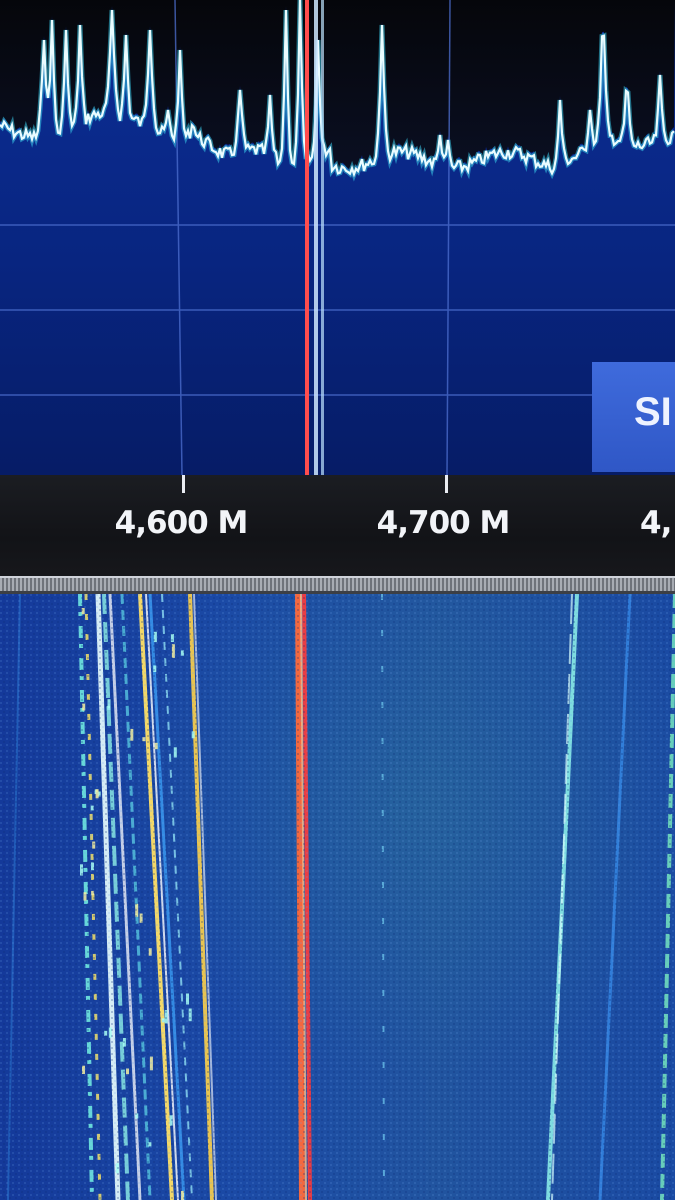 This screenshot has height=1200, width=675. What do you see at coordinates (656, 523) in the screenshot?
I see `axis-label-4800-partial: 4,` at bounding box center [656, 523].